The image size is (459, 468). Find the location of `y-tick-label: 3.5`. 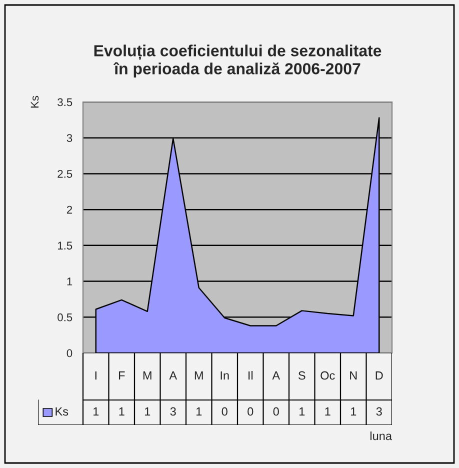

y-tick-label: 3.5 is located at coordinates (65, 102).